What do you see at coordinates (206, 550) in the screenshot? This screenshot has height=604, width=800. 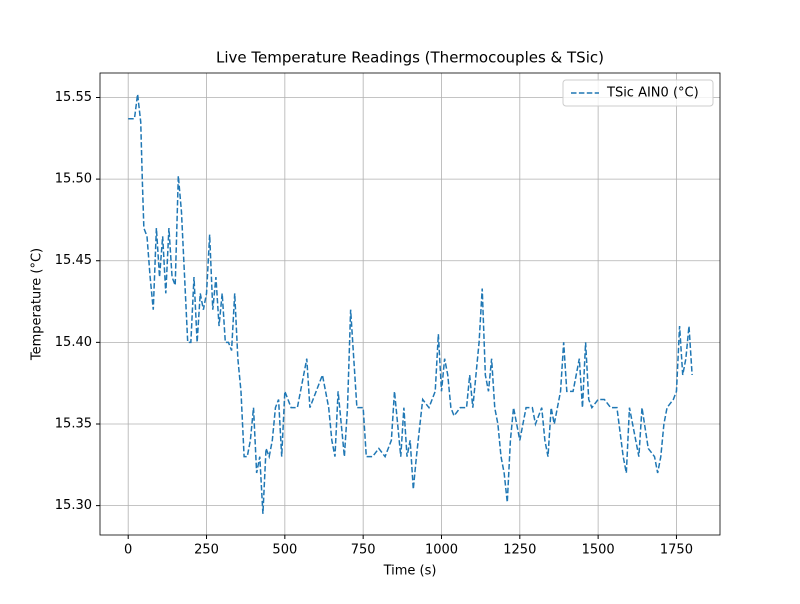 I see `x-tick-label: 250` at bounding box center [206, 550].